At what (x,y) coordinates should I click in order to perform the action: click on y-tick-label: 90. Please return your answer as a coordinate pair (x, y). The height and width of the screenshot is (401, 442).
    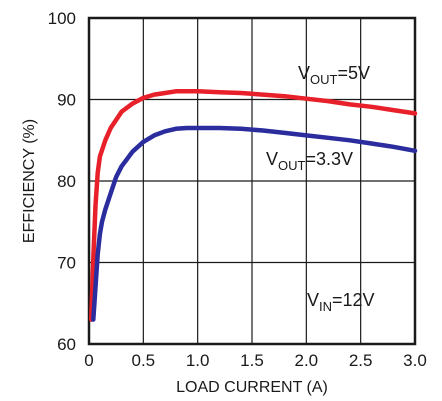
    Looking at the image, I should click on (66, 100).